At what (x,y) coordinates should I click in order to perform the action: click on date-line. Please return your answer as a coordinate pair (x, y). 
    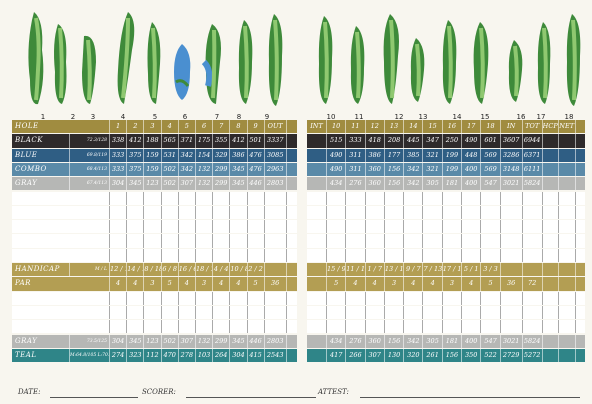
    Looking at the image, I should click on (94, 397).